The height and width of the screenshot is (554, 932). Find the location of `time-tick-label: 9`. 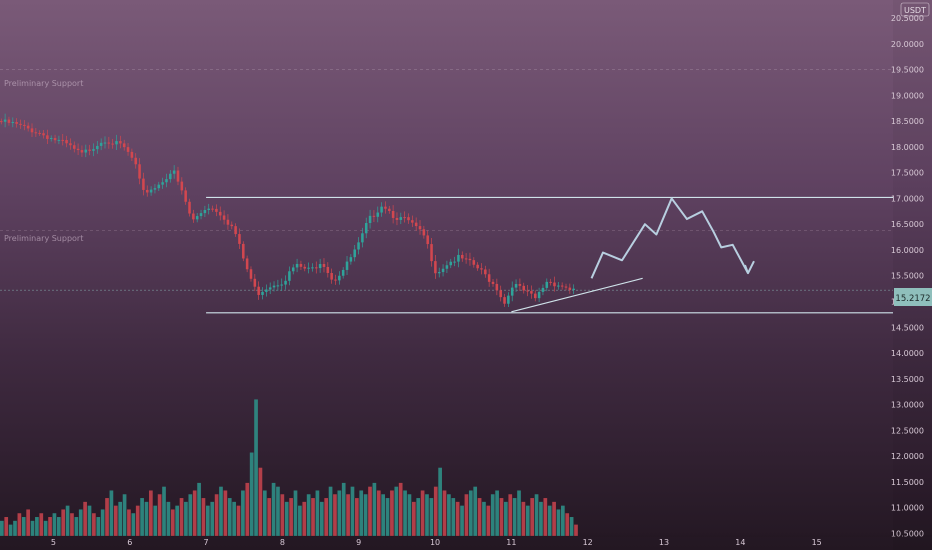

time-tick-label: 9 is located at coordinates (358, 542).